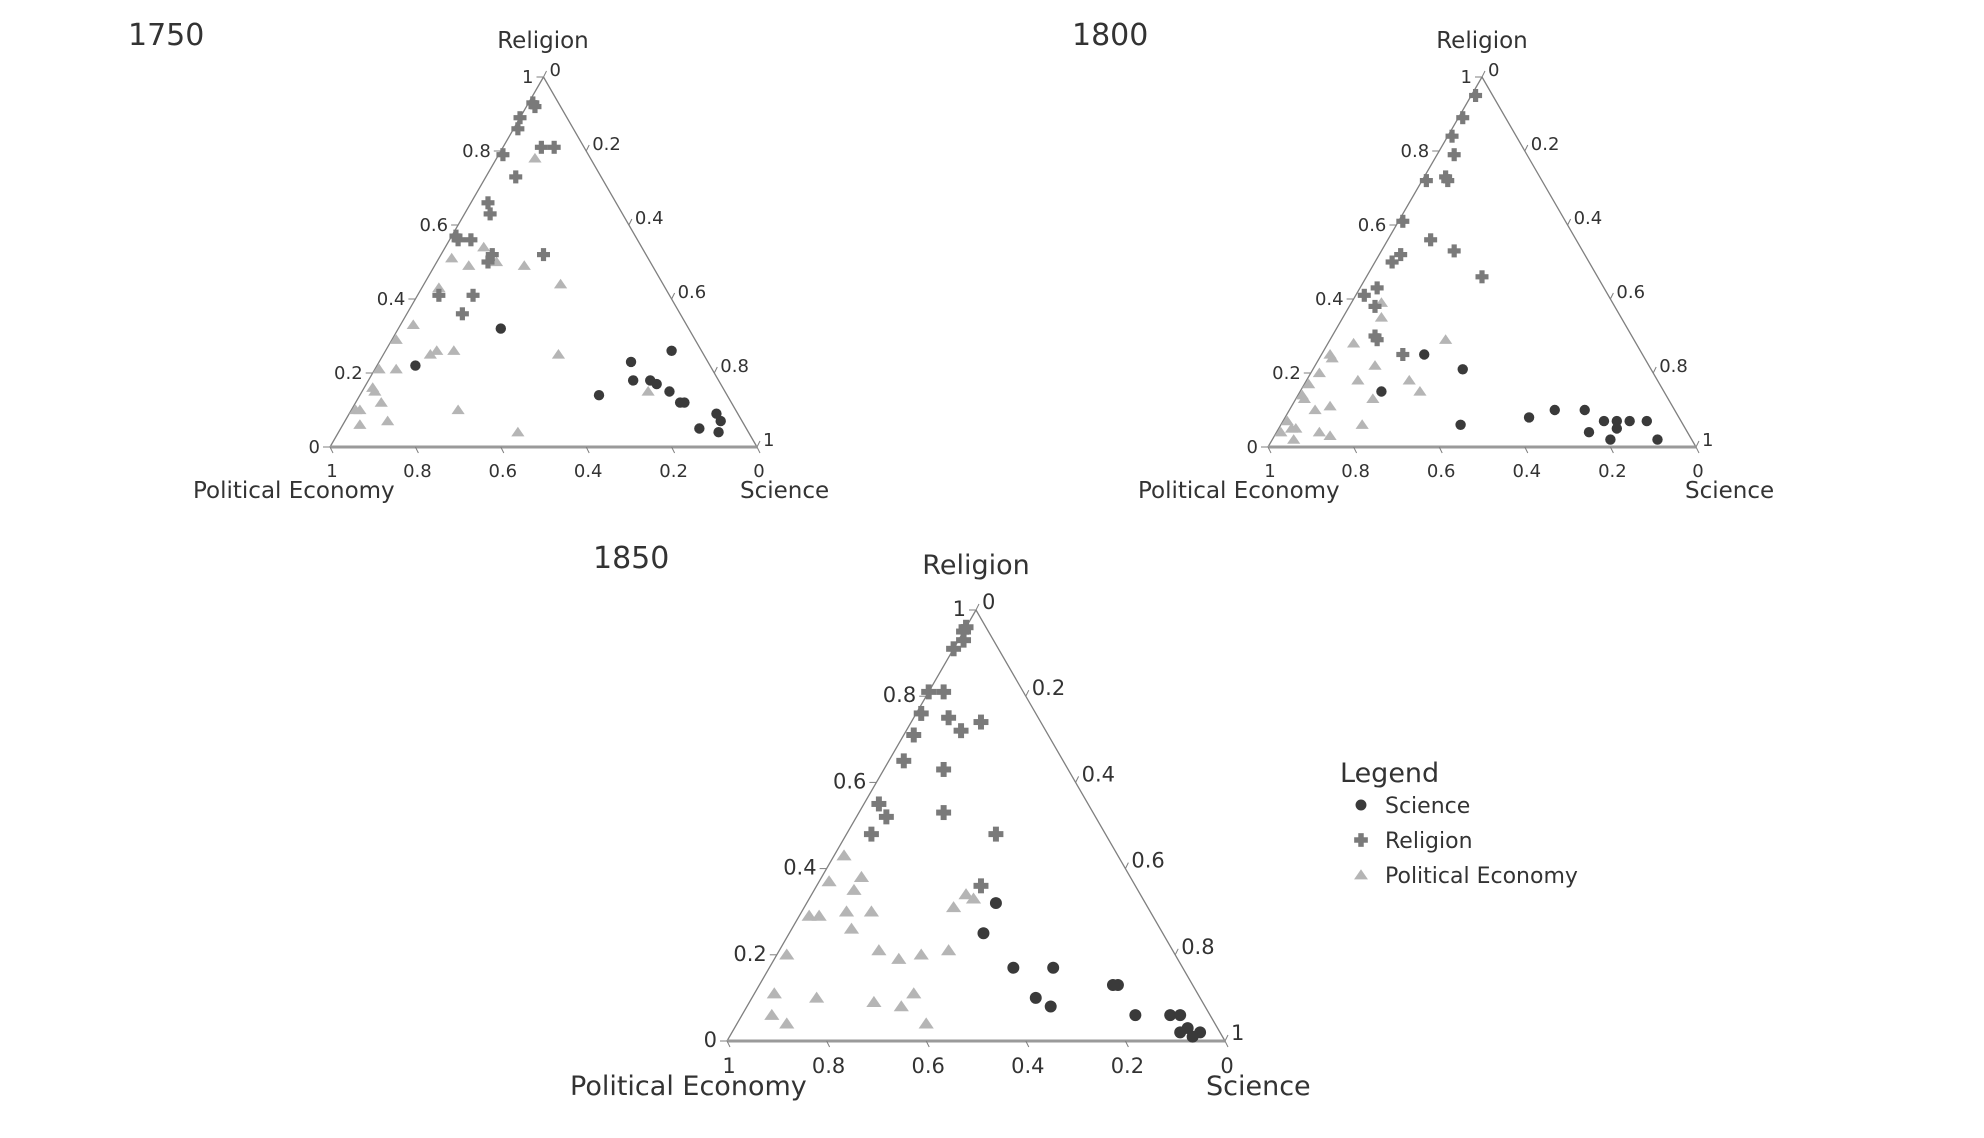 The image size is (1984, 1138). What do you see at coordinates (1127, 1066) in the screenshot?
I see `political-economy-tick-label: 0.2` at bounding box center [1127, 1066].